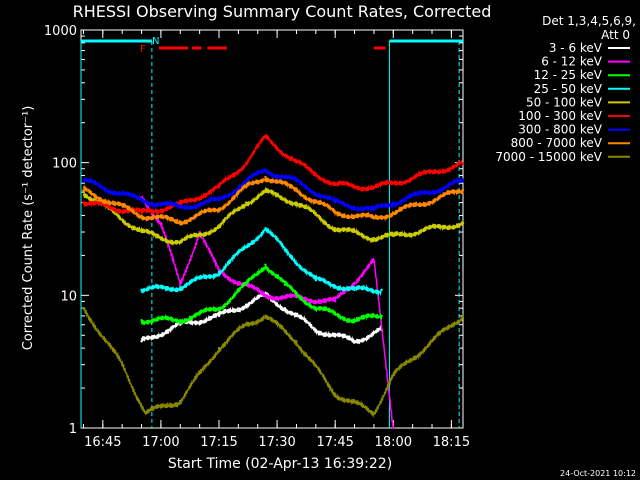 This screenshot has width=640, height=480. Describe the element at coordinates (393, 442) in the screenshot. I see `x-tick-label: 18:00` at that location.